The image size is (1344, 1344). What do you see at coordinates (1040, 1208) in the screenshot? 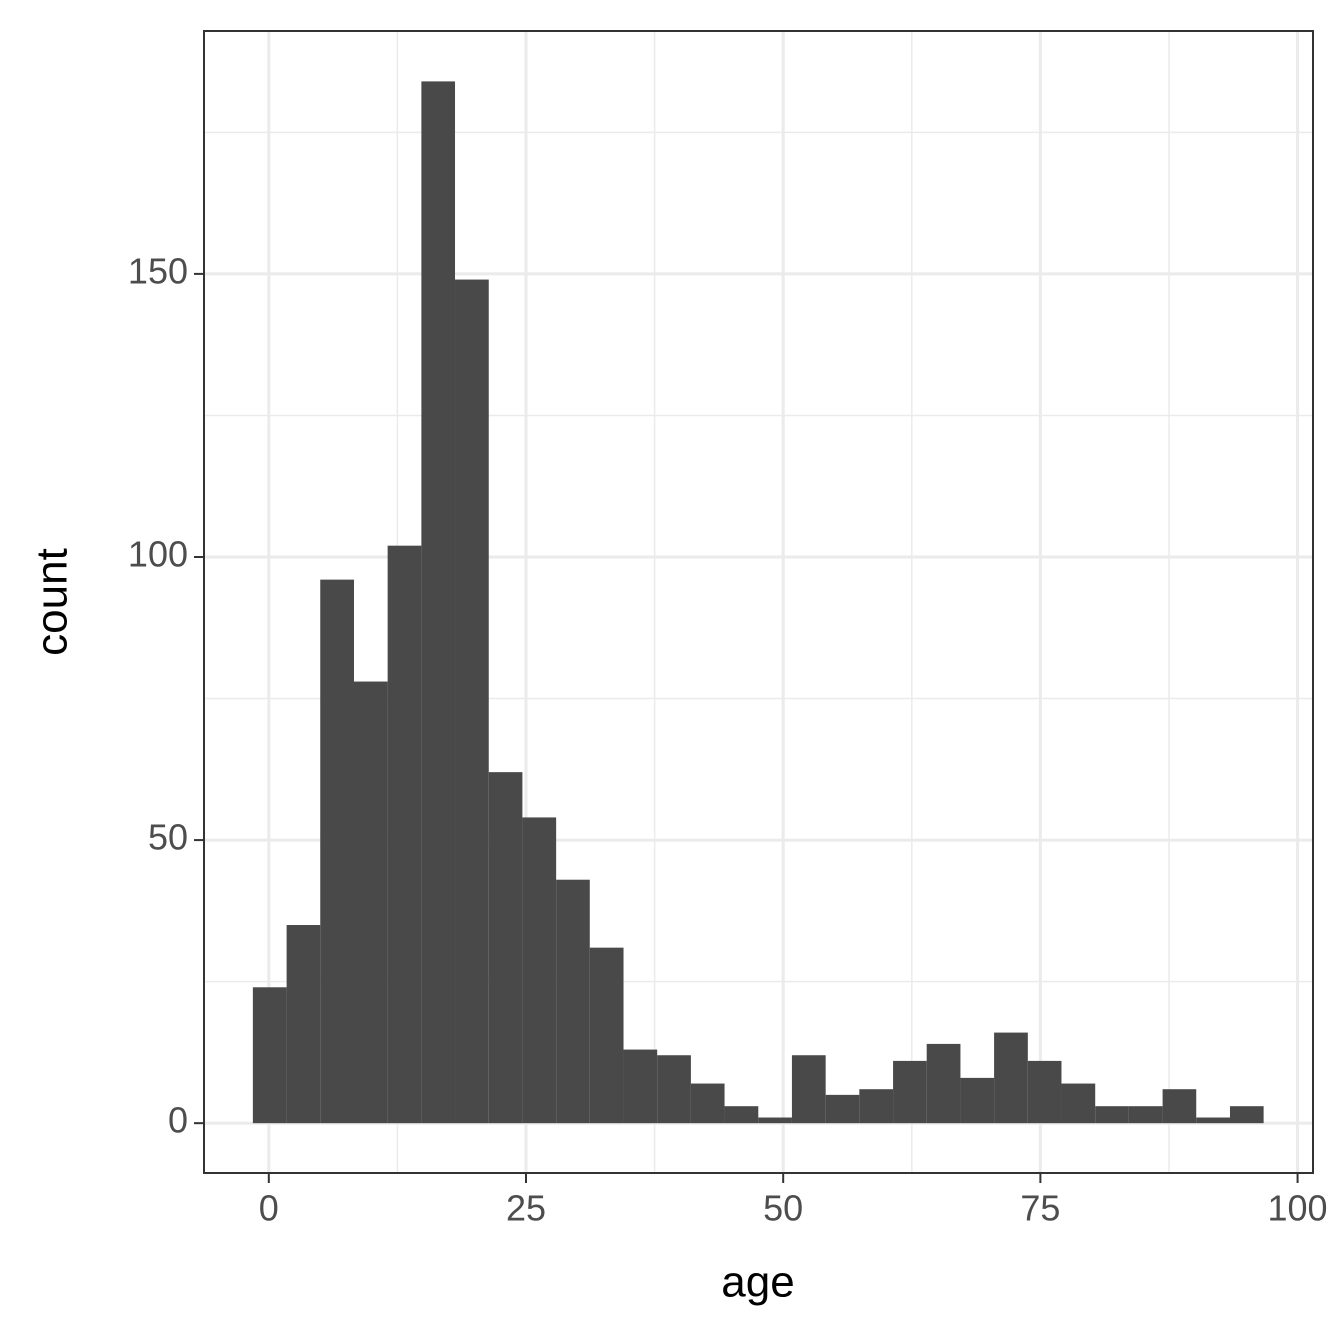
I see `x-tick-label: 75` at bounding box center [1040, 1208].